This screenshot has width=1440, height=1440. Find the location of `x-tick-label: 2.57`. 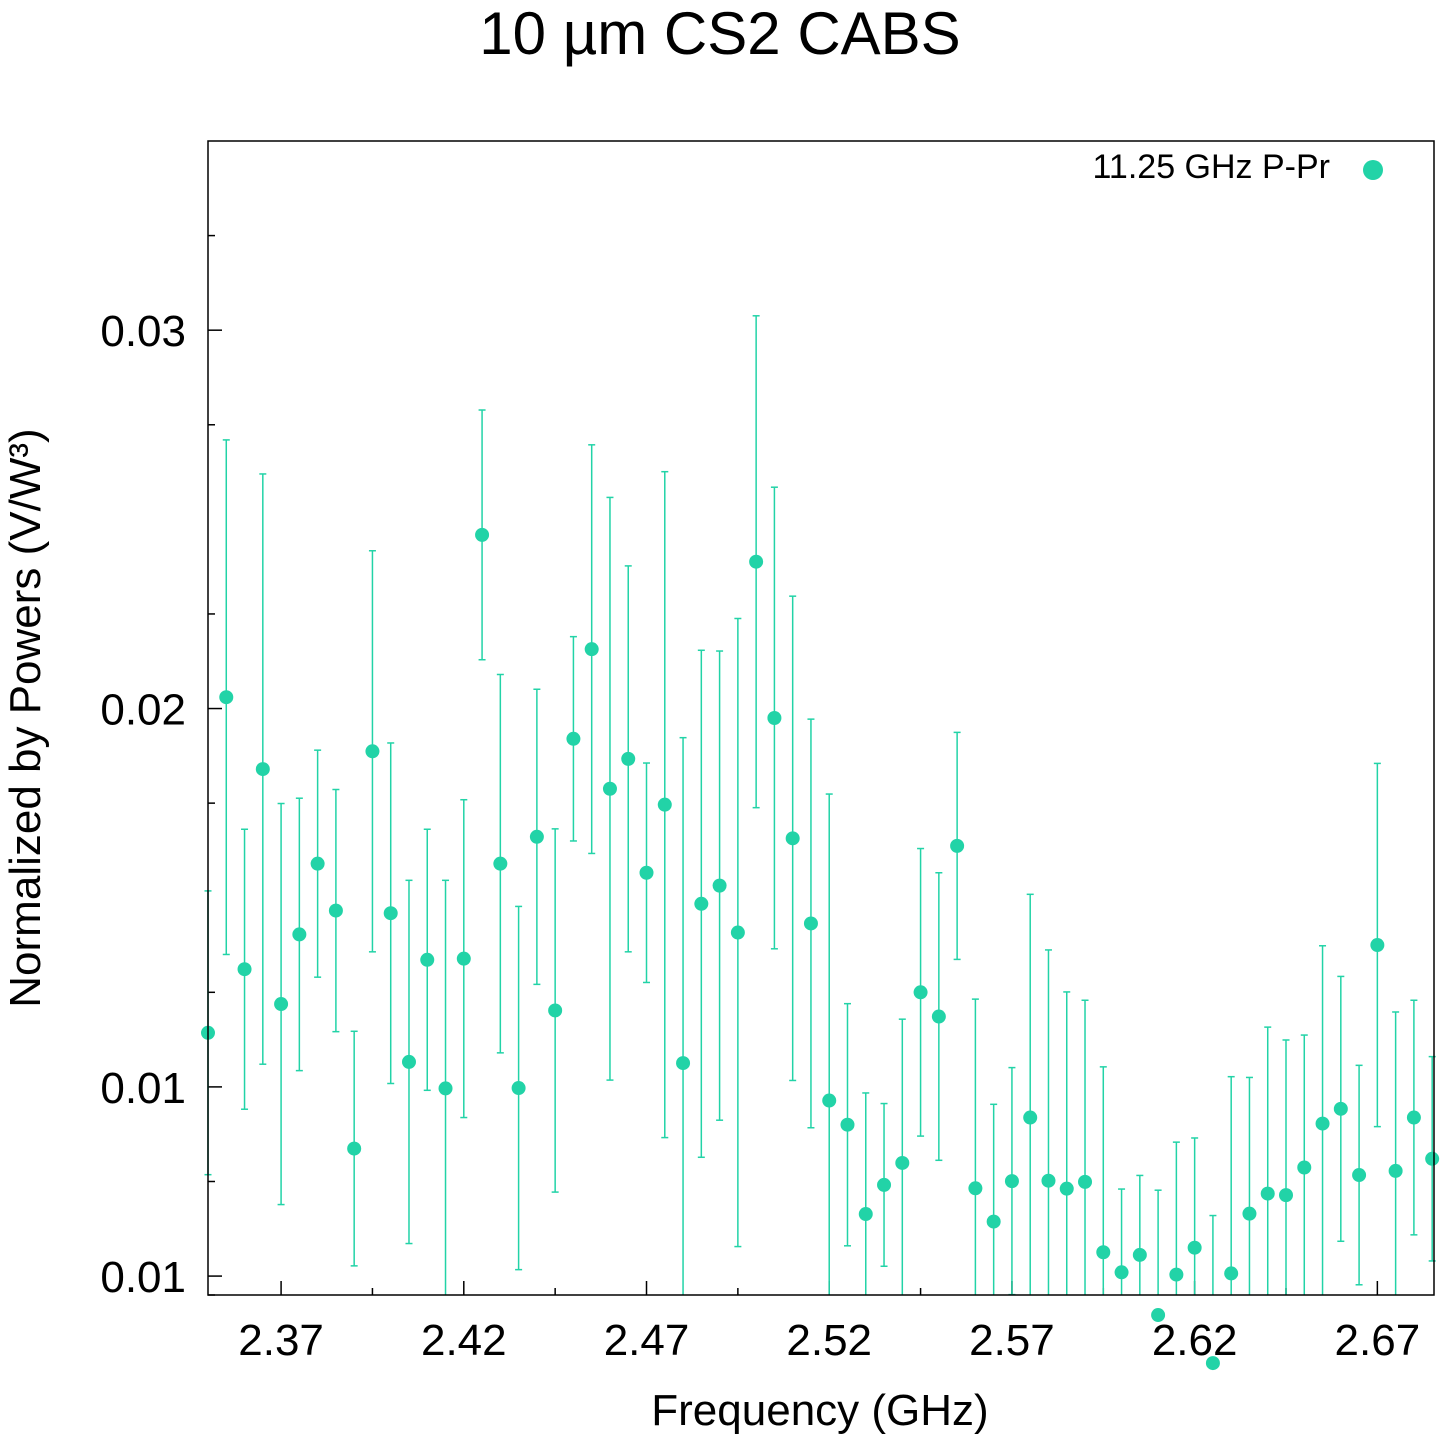

x-tick-label: 2.57 is located at coordinates (1012, 1340).